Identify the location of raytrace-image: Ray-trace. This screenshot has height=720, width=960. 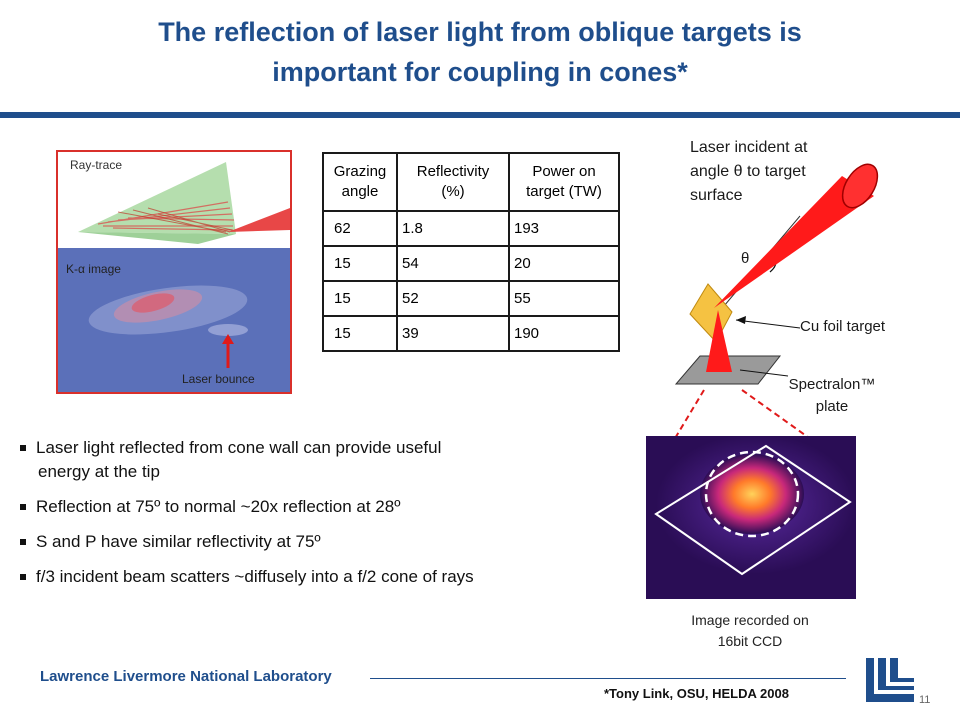
(174, 200).